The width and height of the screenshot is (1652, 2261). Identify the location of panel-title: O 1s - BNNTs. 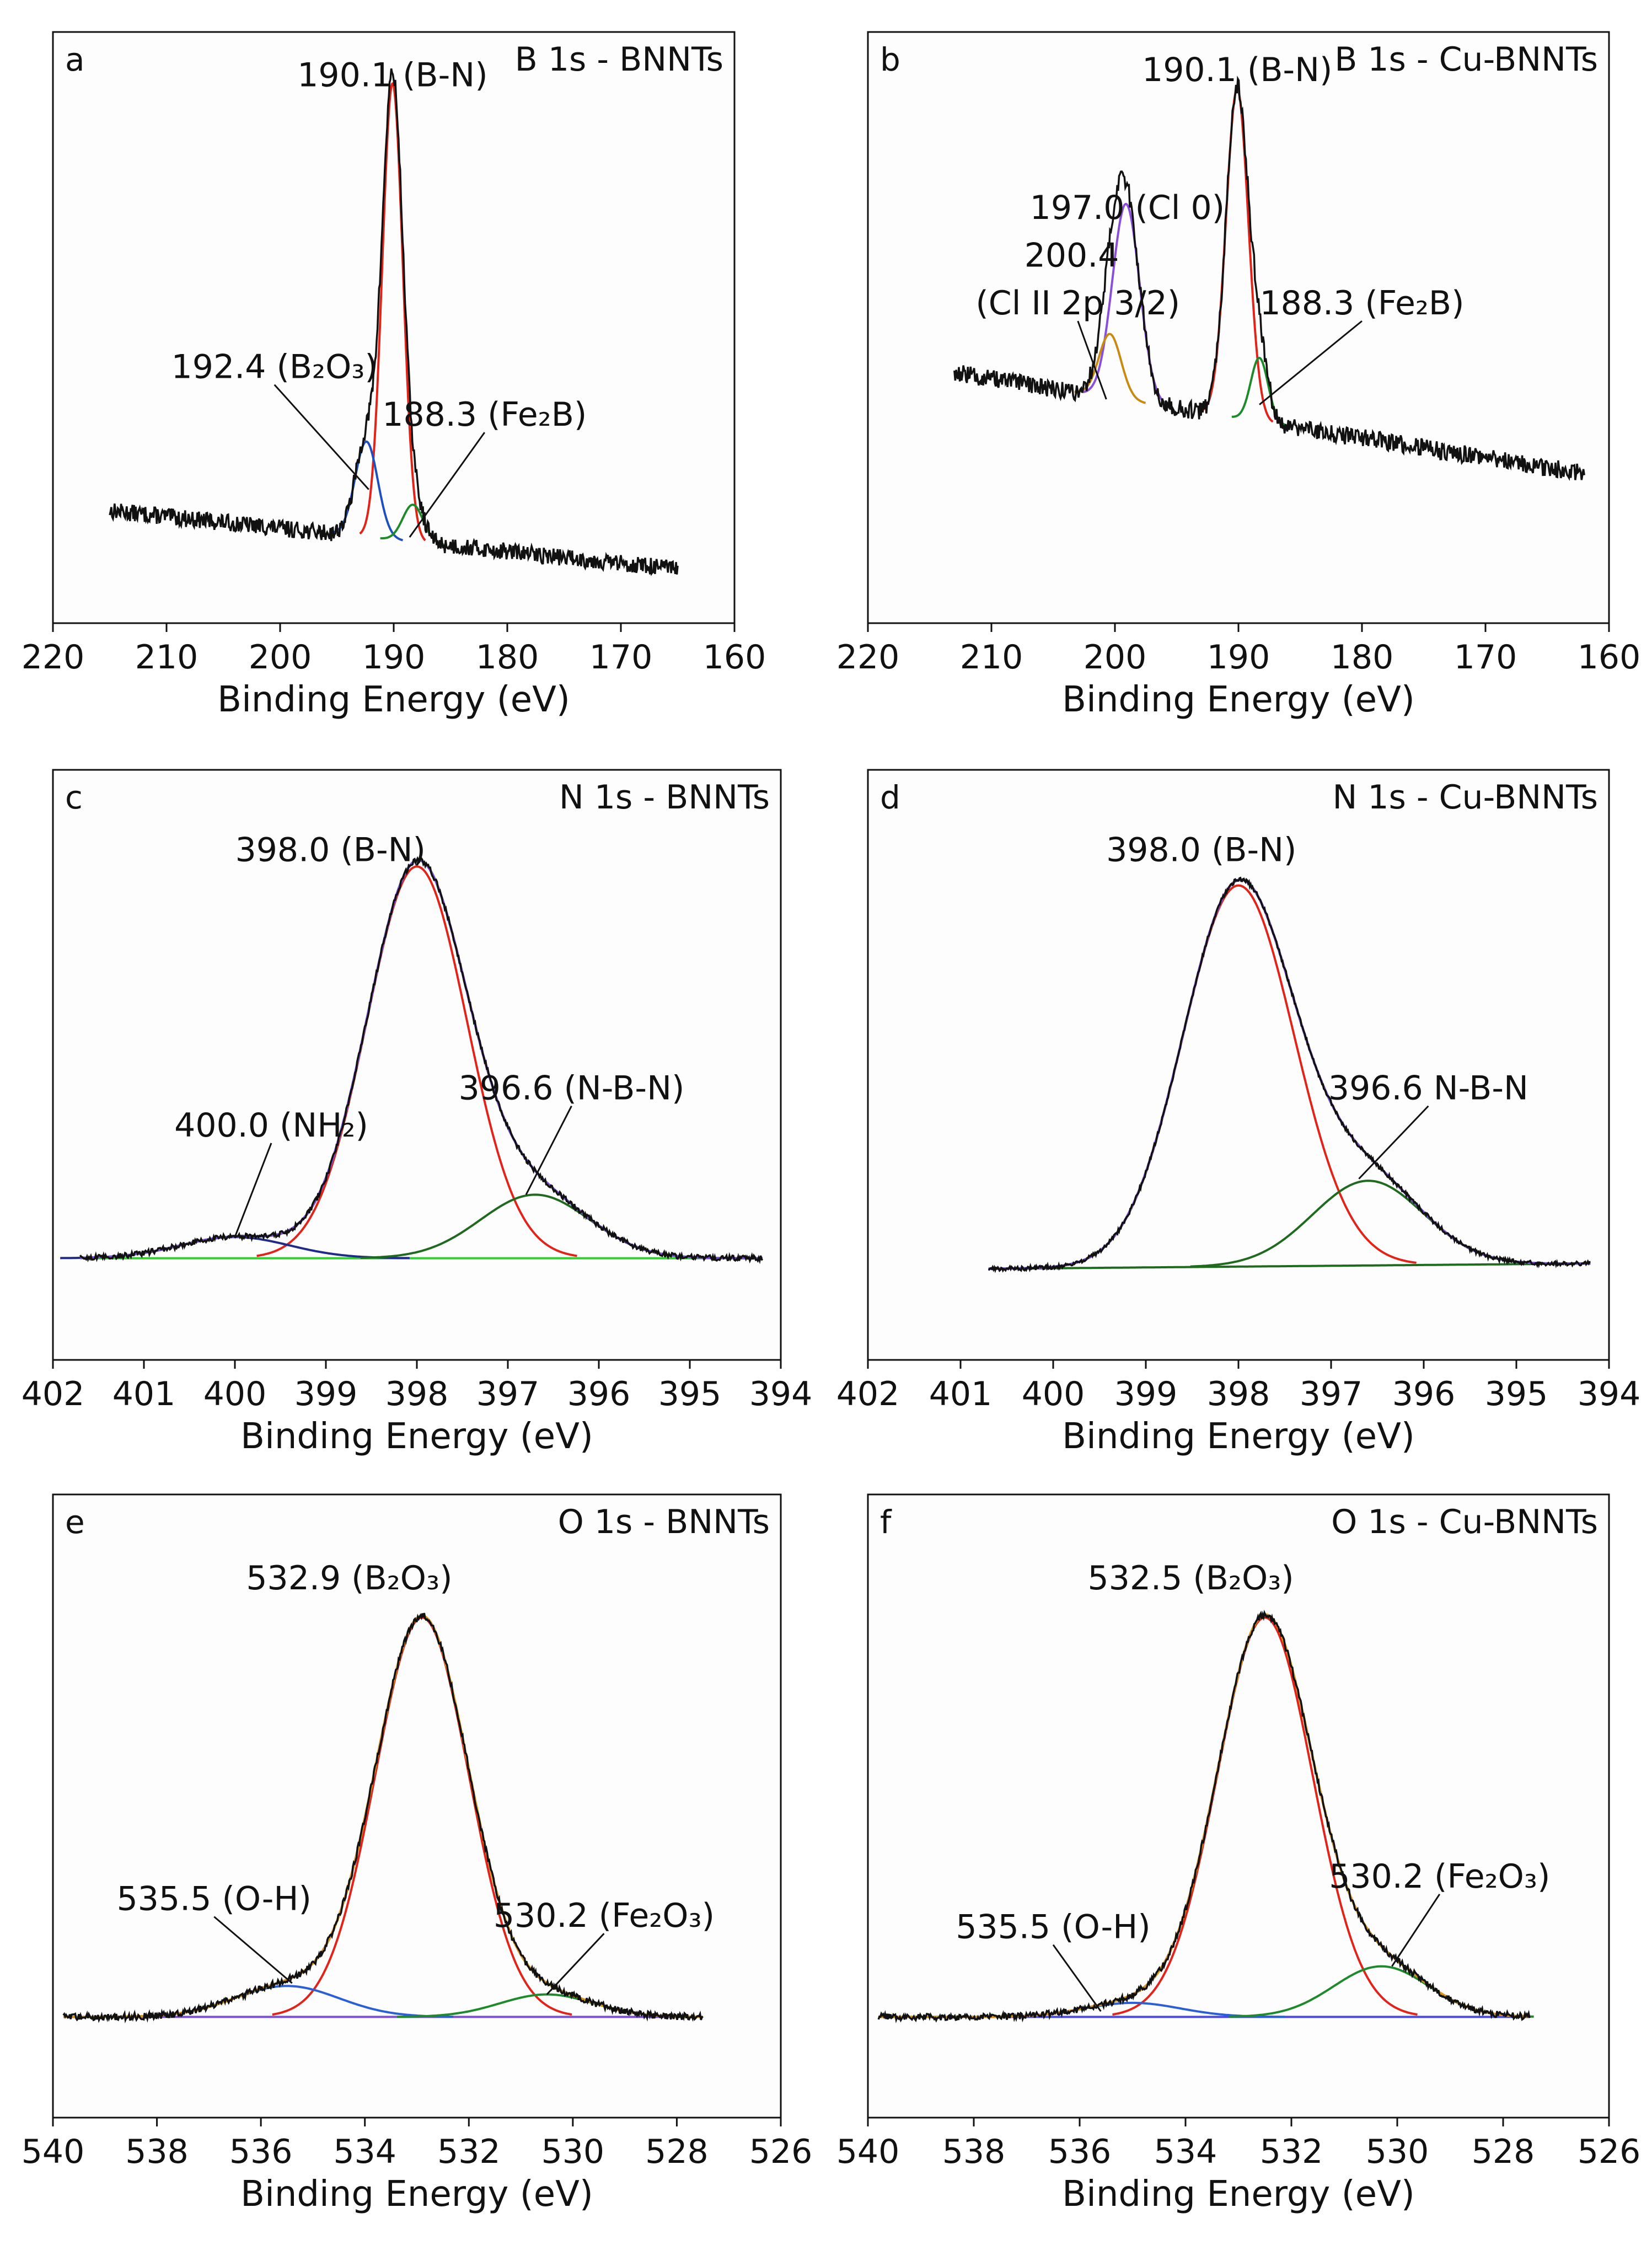
(664, 1522).